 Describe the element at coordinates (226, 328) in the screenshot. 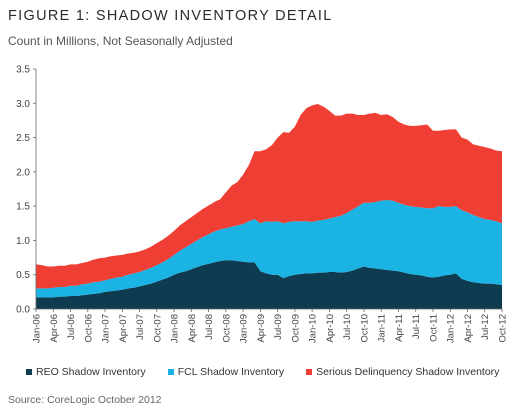

I see `x-tick-label: Oct-08` at that location.